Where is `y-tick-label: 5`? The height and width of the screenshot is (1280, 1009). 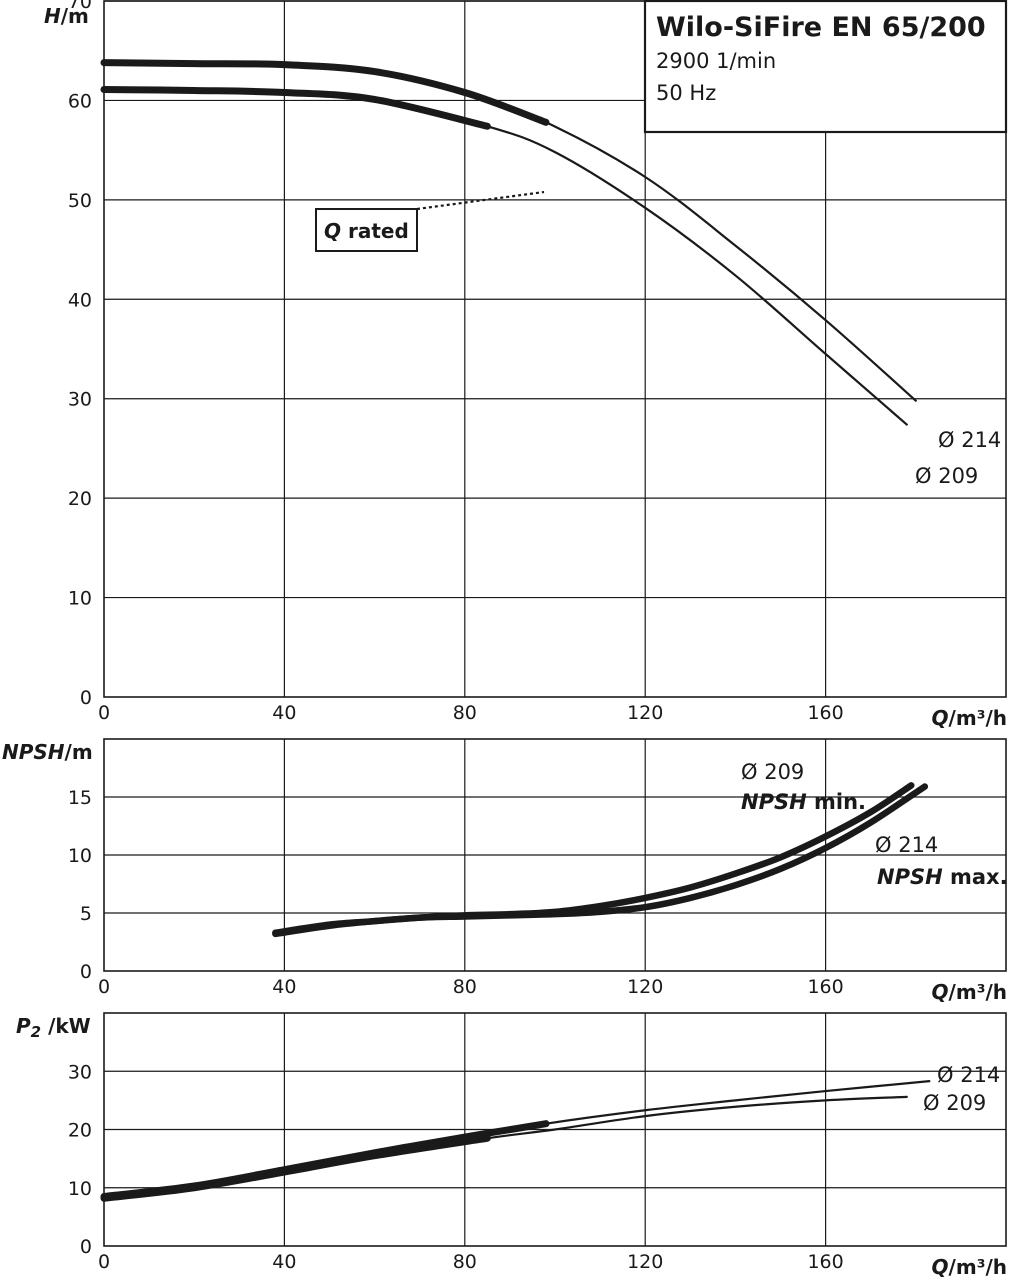 y-tick-label: 5 is located at coordinates (86, 914).